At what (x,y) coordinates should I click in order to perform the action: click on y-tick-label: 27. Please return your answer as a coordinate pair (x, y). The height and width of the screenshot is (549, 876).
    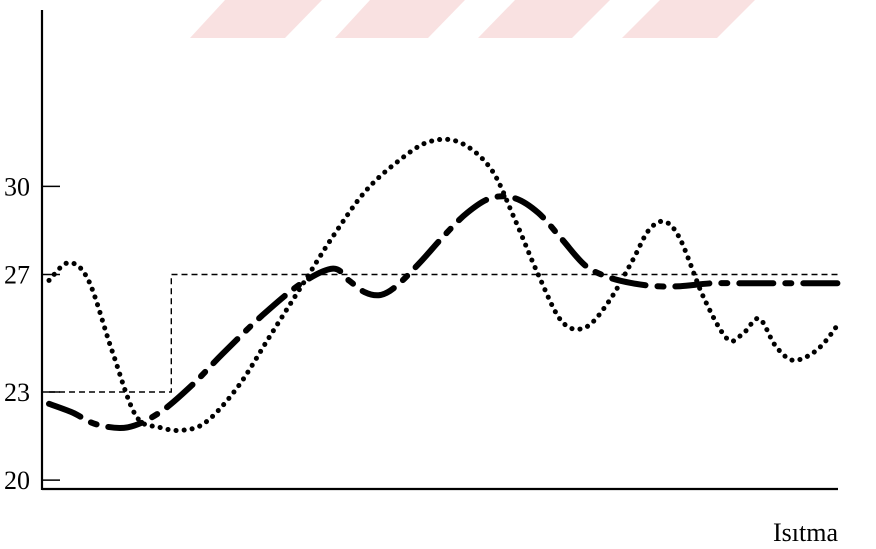
    Looking at the image, I should click on (17, 274).